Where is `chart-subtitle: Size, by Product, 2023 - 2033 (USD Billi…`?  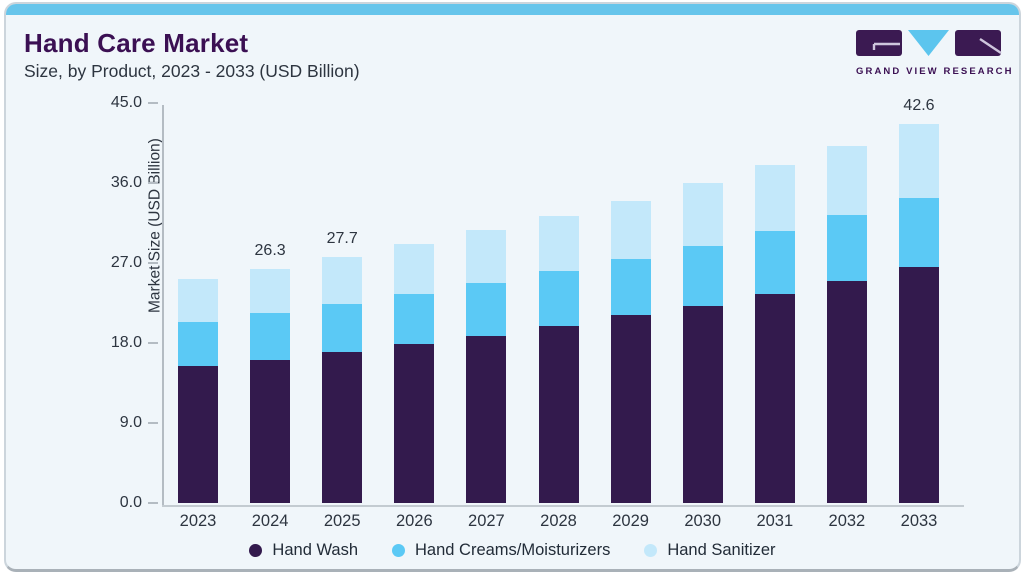 chart-subtitle: Size, by Product, 2023 - 2033 (USD Billi… is located at coordinates (192, 71).